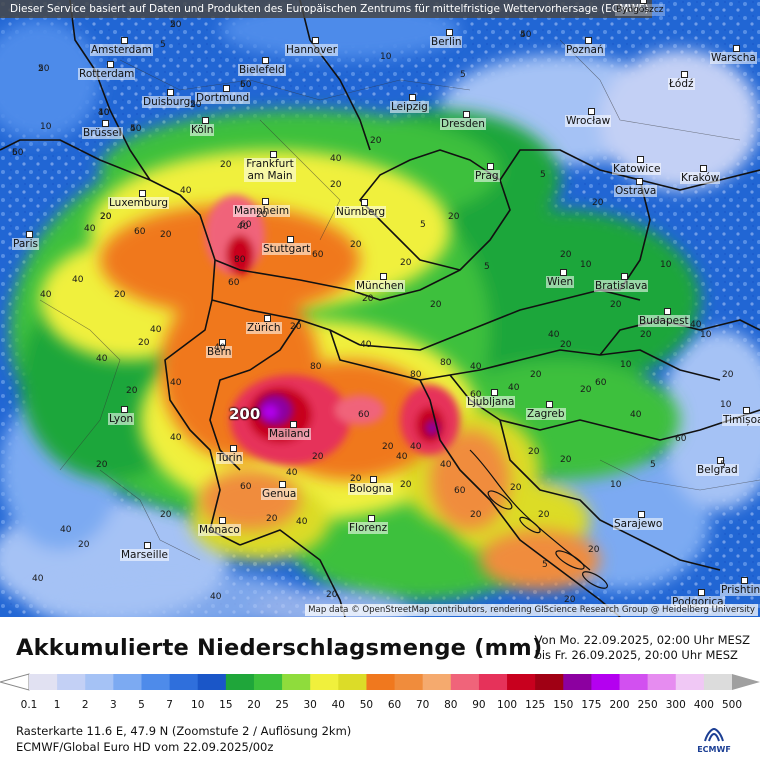 The height and width of the screenshot is (760, 760). Describe the element at coordinates (144, 551) in the screenshot. I see `city-label: Marseille` at that location.